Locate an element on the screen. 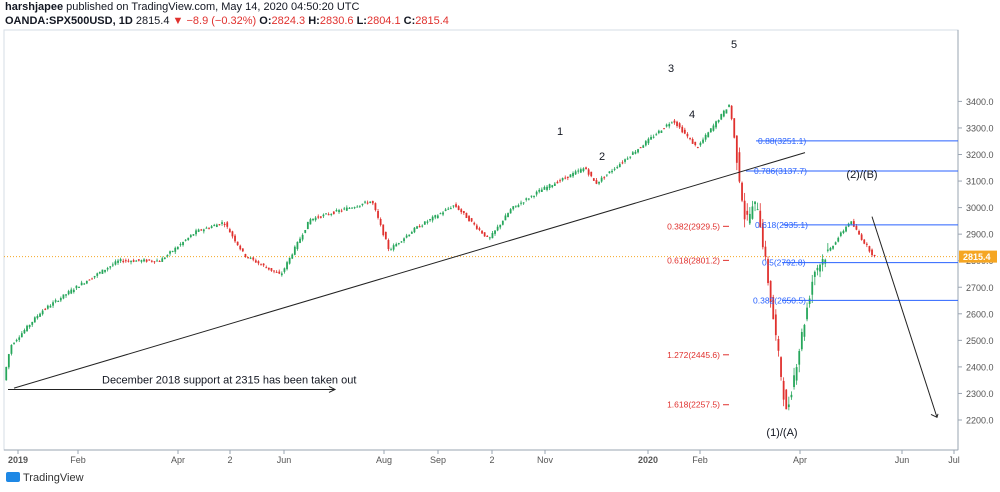 This screenshot has width=1000, height=492. close-value: 2815.4 is located at coordinates (432, 21).